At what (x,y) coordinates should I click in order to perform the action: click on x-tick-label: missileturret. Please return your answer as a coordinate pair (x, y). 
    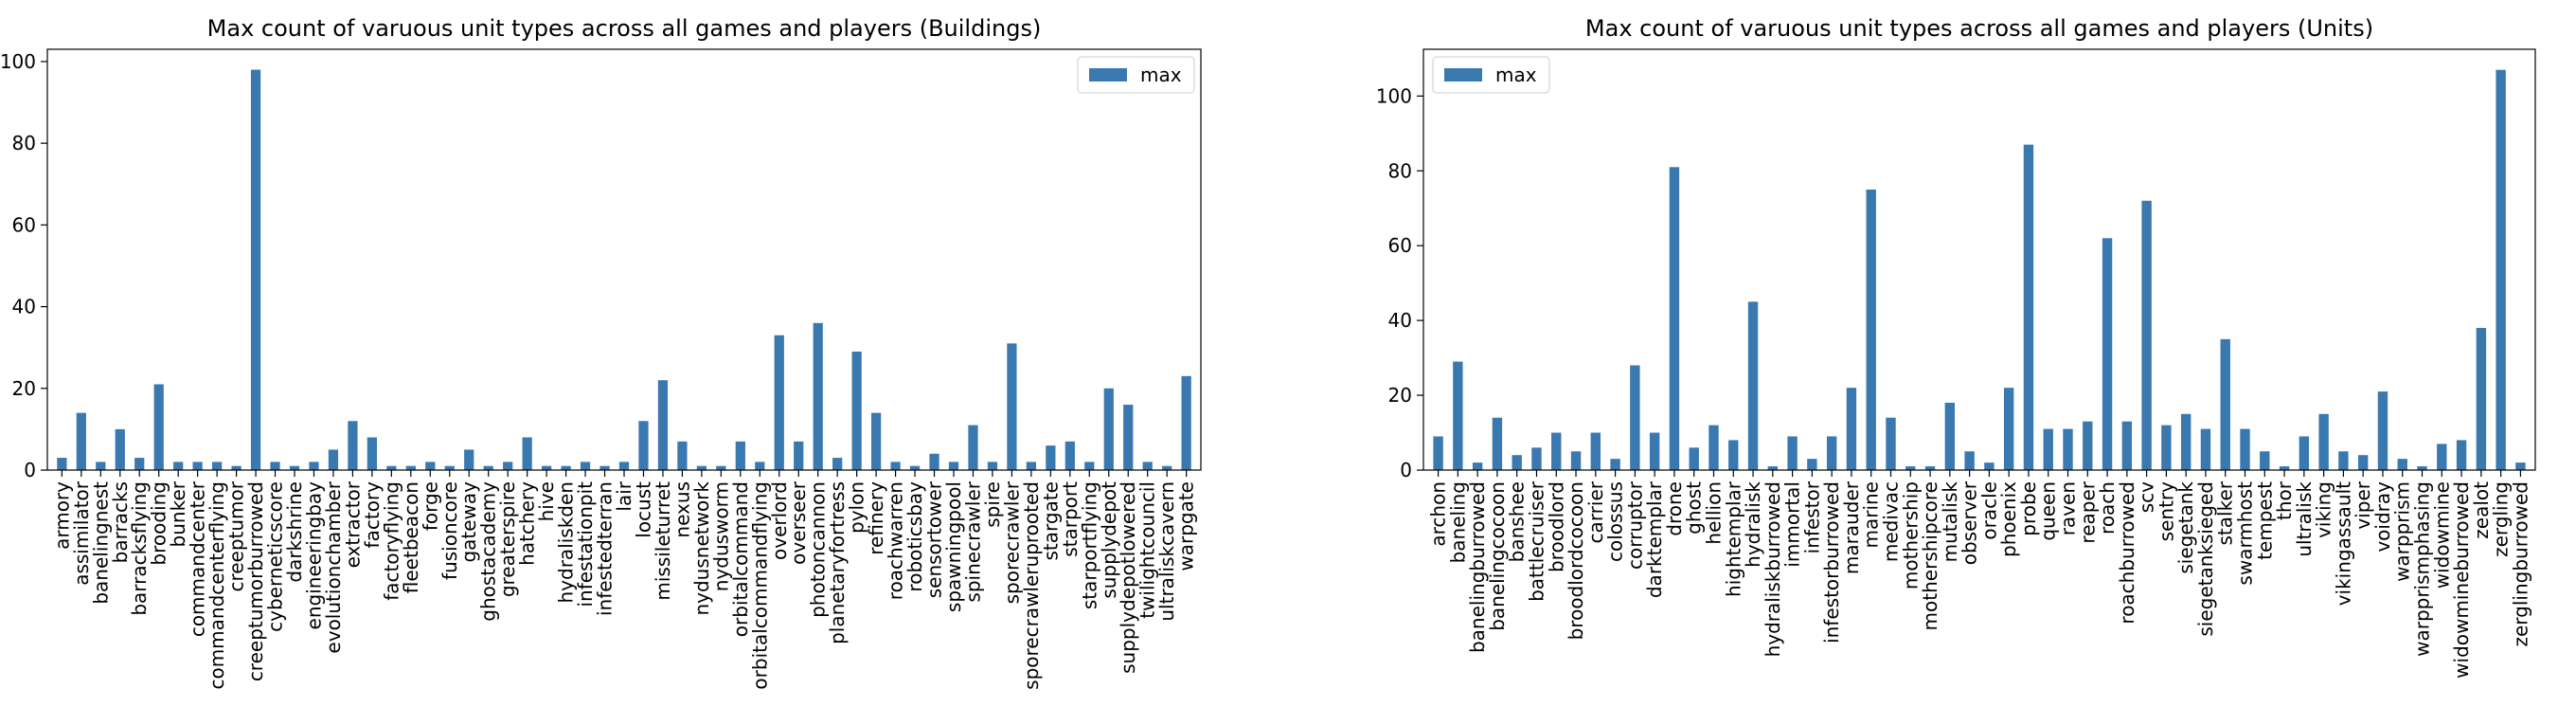
    Looking at the image, I should click on (663, 541).